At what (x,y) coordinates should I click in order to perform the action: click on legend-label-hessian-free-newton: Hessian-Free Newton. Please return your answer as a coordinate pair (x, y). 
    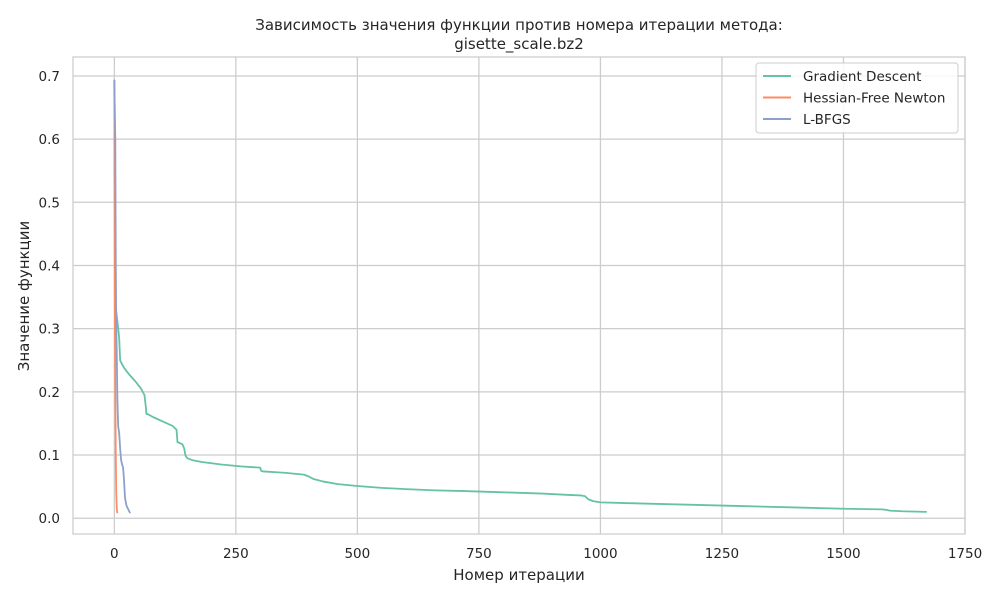
    Looking at the image, I should click on (874, 99).